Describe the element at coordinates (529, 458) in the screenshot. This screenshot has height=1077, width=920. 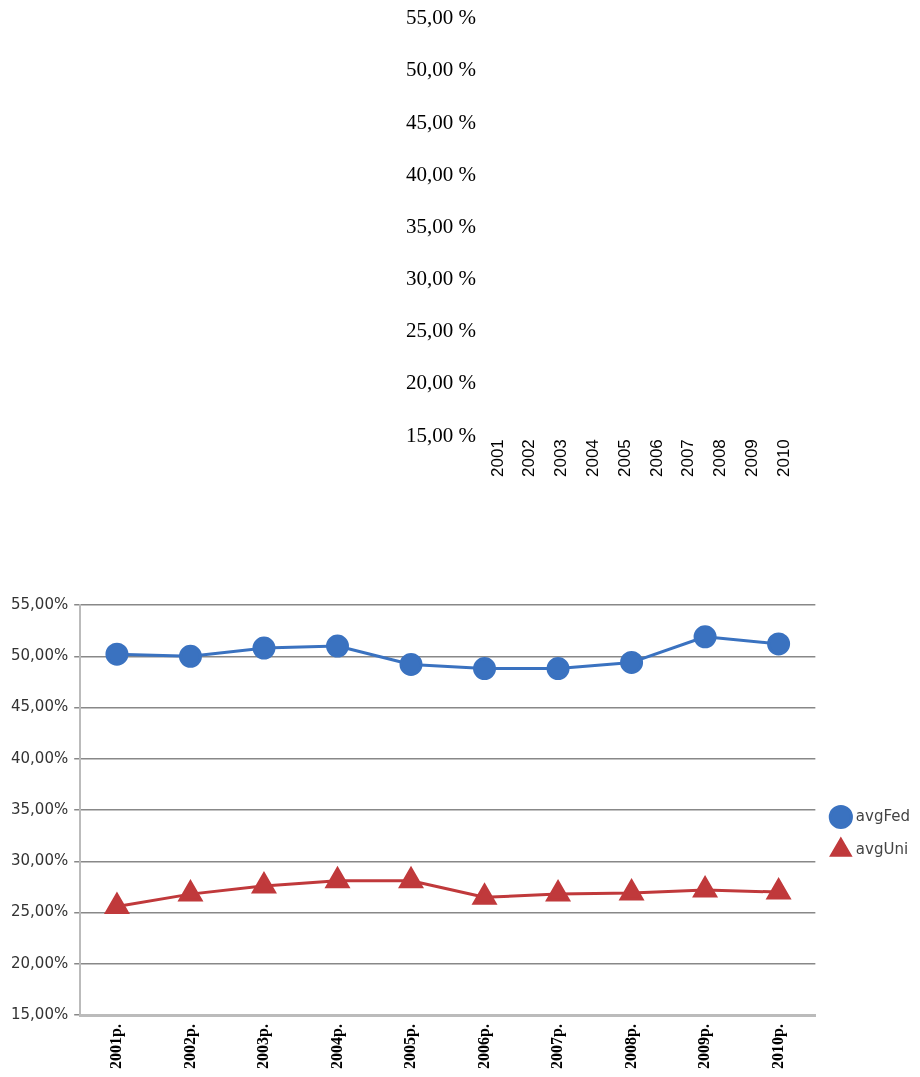
I see `x-tick-label: 2002` at that location.